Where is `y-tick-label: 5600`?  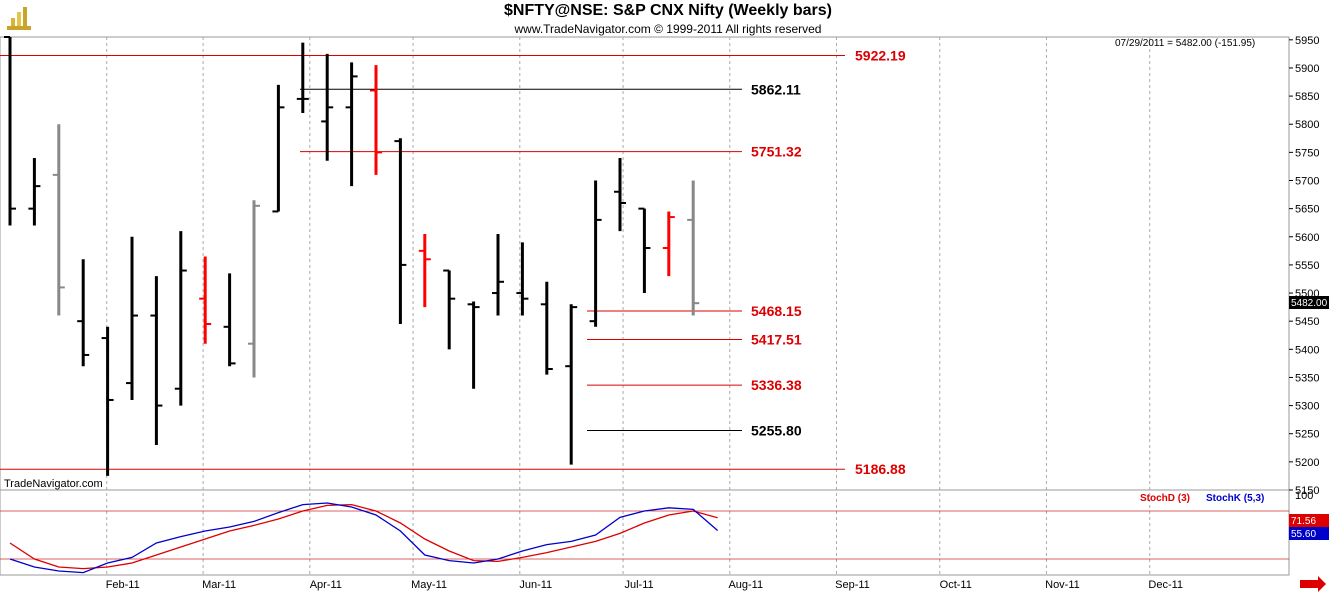 y-tick-label: 5600 is located at coordinates (1307, 238).